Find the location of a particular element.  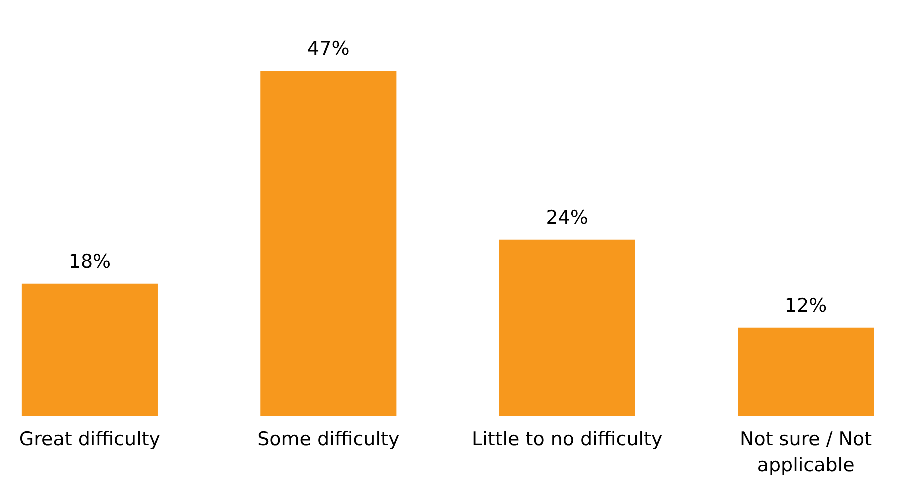

data-label: 47% is located at coordinates (329, 49).